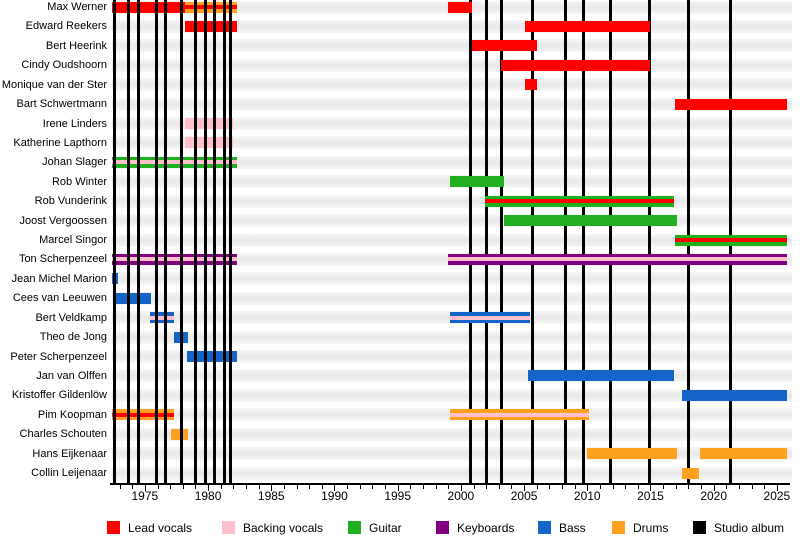  I want to click on member-label: Jan van Olffen, so click(71, 375).